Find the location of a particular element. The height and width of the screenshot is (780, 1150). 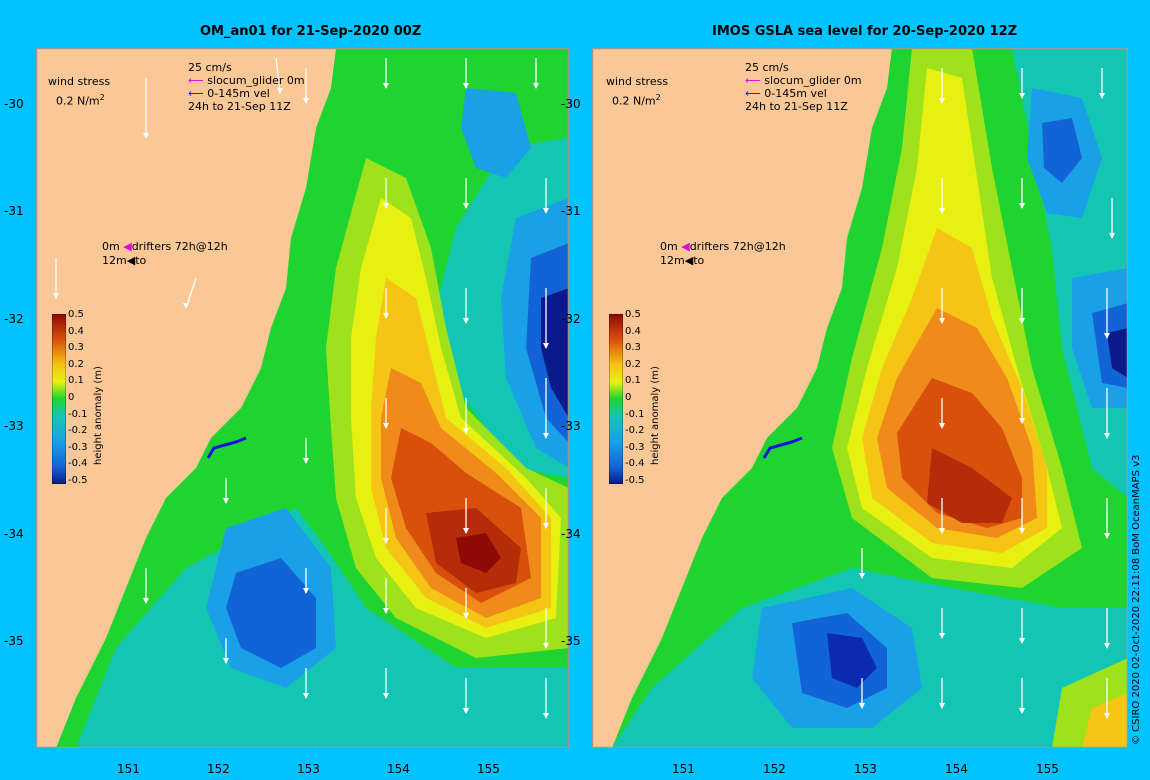

left-panel-title: OM_an01 for 21-Sep-2020 00Z is located at coordinates (311, 31).